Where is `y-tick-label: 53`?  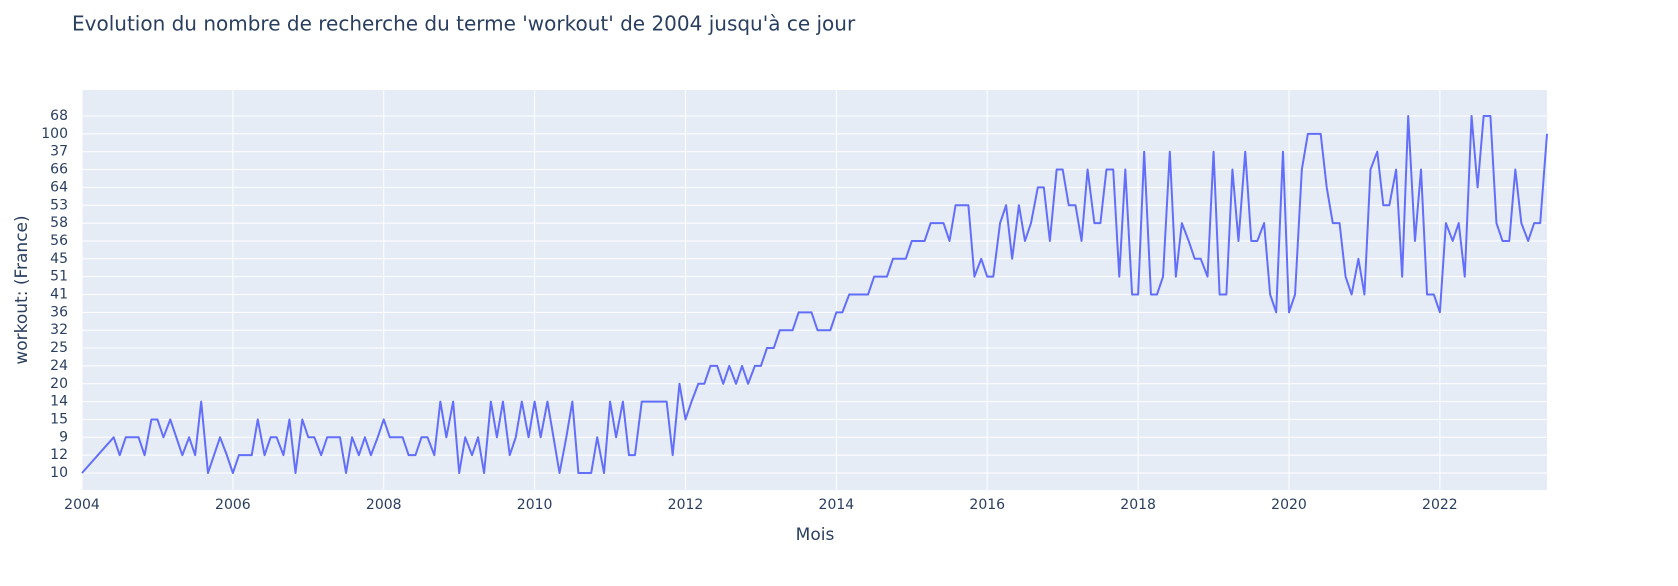 y-tick-label: 53 is located at coordinates (59, 205).